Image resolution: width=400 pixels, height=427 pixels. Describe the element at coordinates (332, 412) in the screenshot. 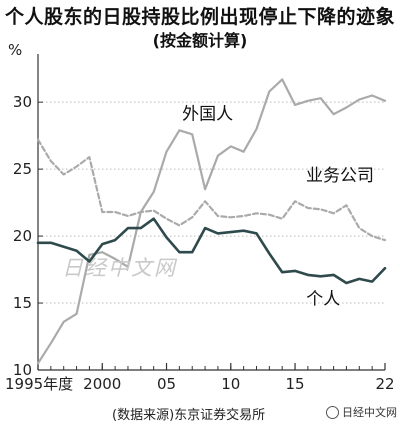

I see `wechat-icon` at that location.